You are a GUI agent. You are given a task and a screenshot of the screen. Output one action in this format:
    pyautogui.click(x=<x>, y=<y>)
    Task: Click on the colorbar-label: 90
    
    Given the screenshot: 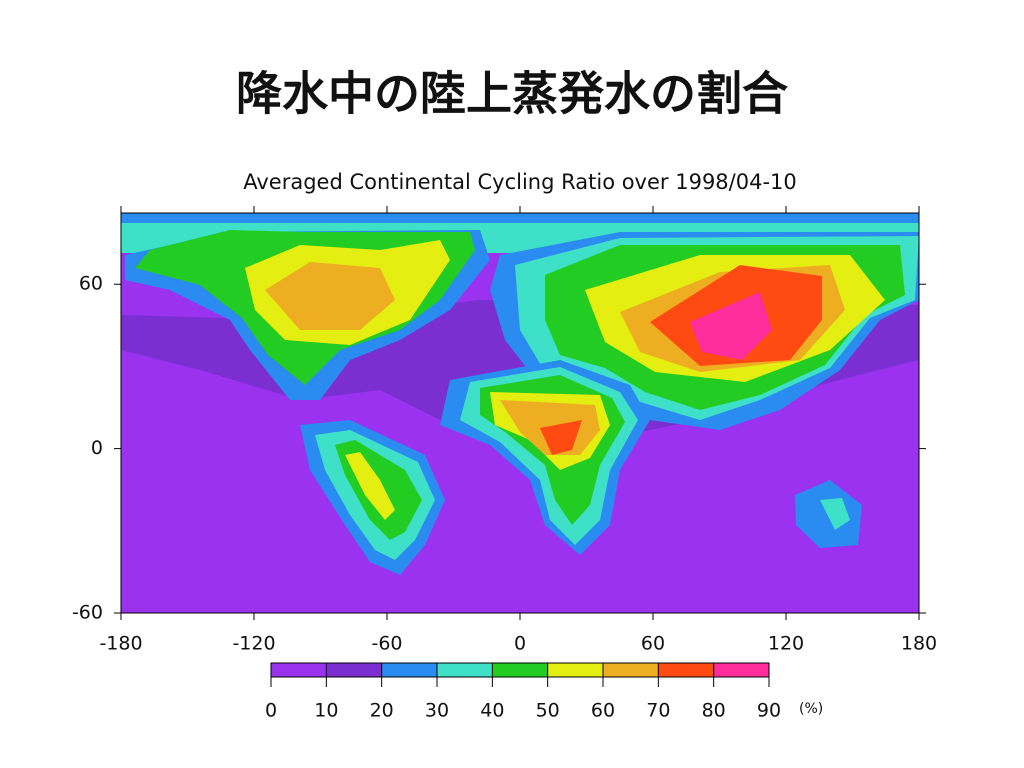 What is the action you would take?
    pyautogui.click(x=769, y=711)
    